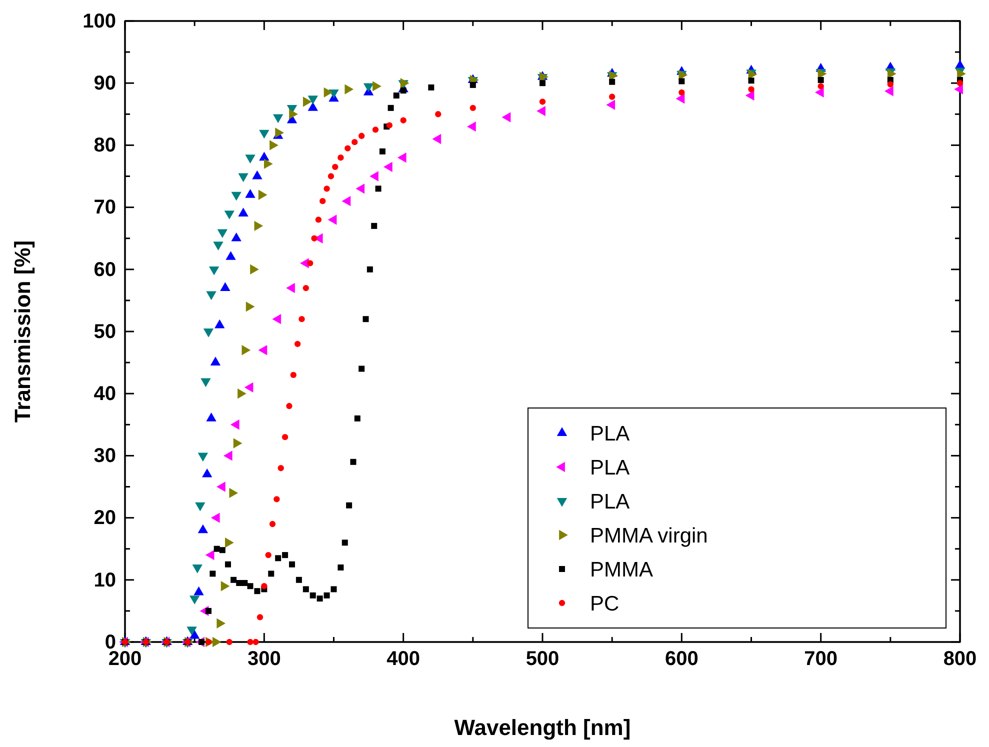 This screenshot has height=747, width=989. Describe the element at coordinates (105, 269) in the screenshot. I see `y-tick-label: 60` at that location.